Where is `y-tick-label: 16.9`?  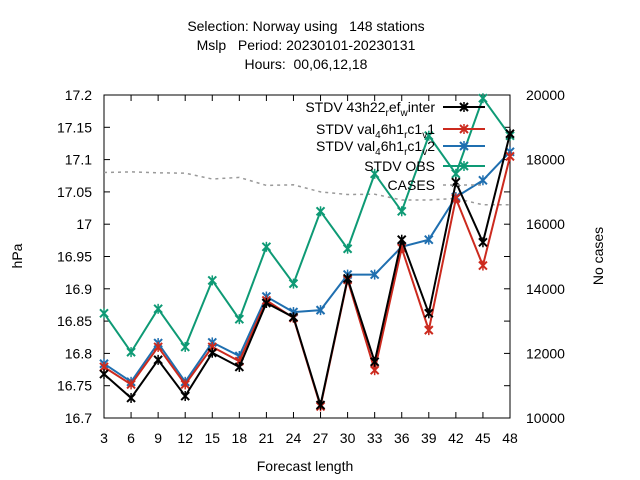 y-tick-label: 16.9 is located at coordinates (78, 289).